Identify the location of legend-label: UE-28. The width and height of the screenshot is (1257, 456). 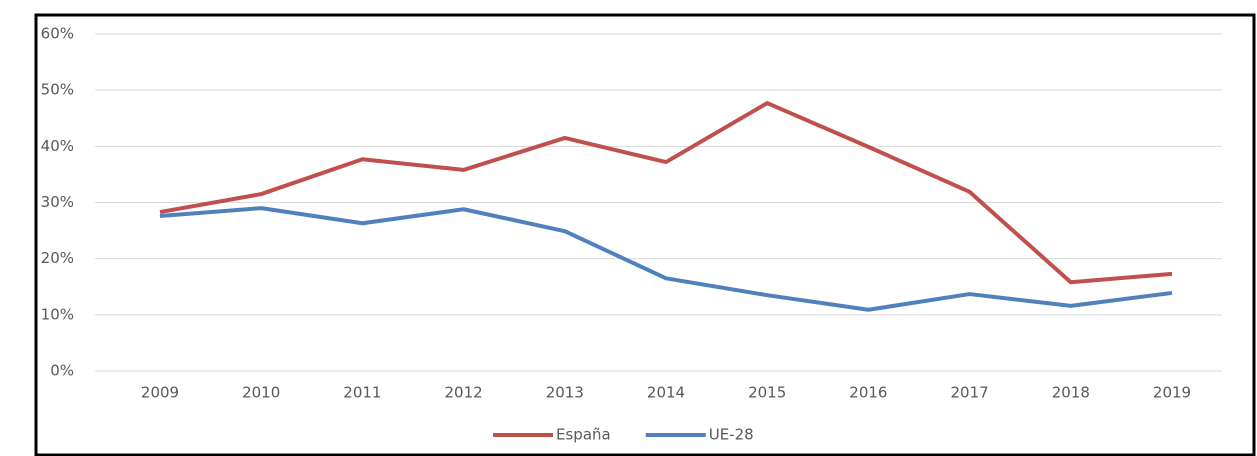
(731, 435).